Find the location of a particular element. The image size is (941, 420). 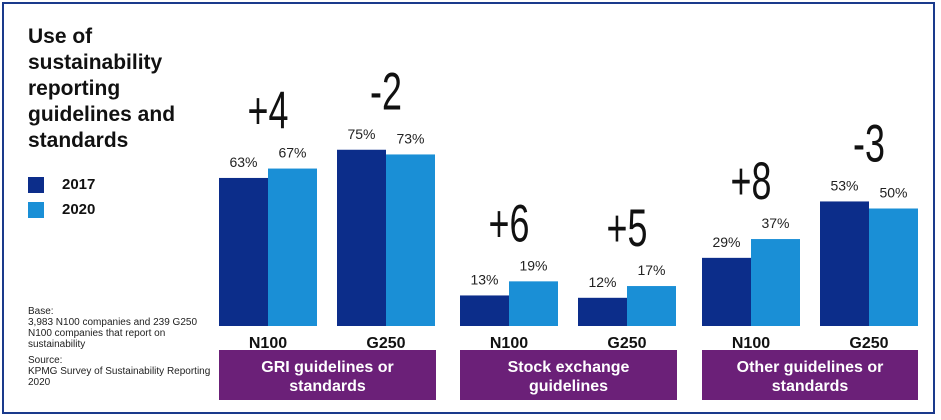

group-label-1-line-2: standards is located at coordinates (327, 386).